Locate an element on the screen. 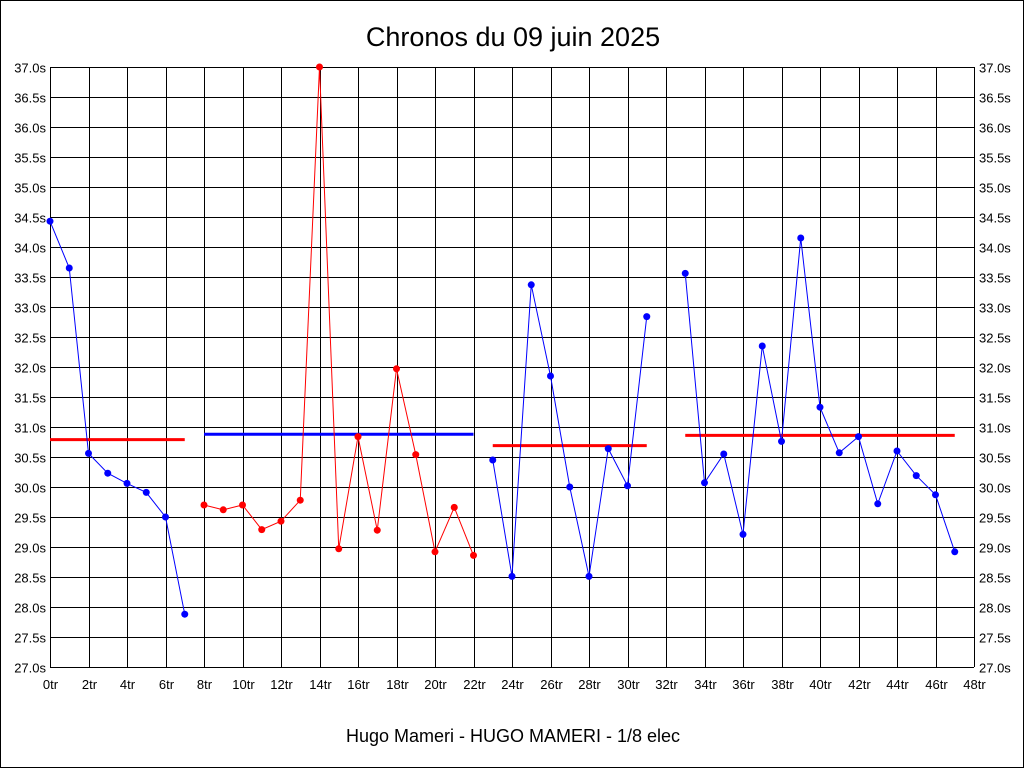  y-tick-label-right: 27.0s is located at coordinates (995, 668).